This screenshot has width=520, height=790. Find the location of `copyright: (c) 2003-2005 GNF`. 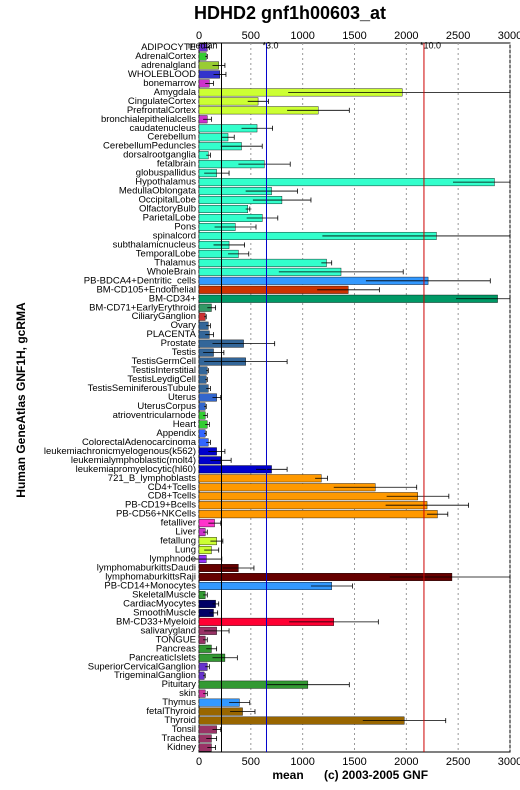

copyright: (c) 2003-2005 GNF is located at coordinates (376, 775).